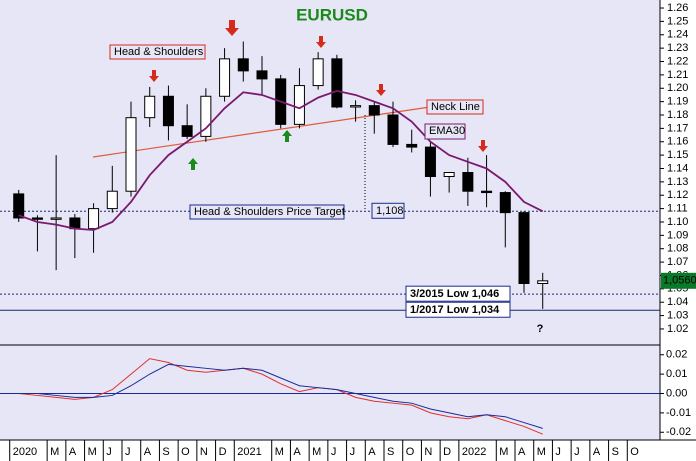 The height and width of the screenshot is (461, 696). Describe the element at coordinates (676, 374) in the screenshot. I see `y-tick-label: 0.01` at that location.